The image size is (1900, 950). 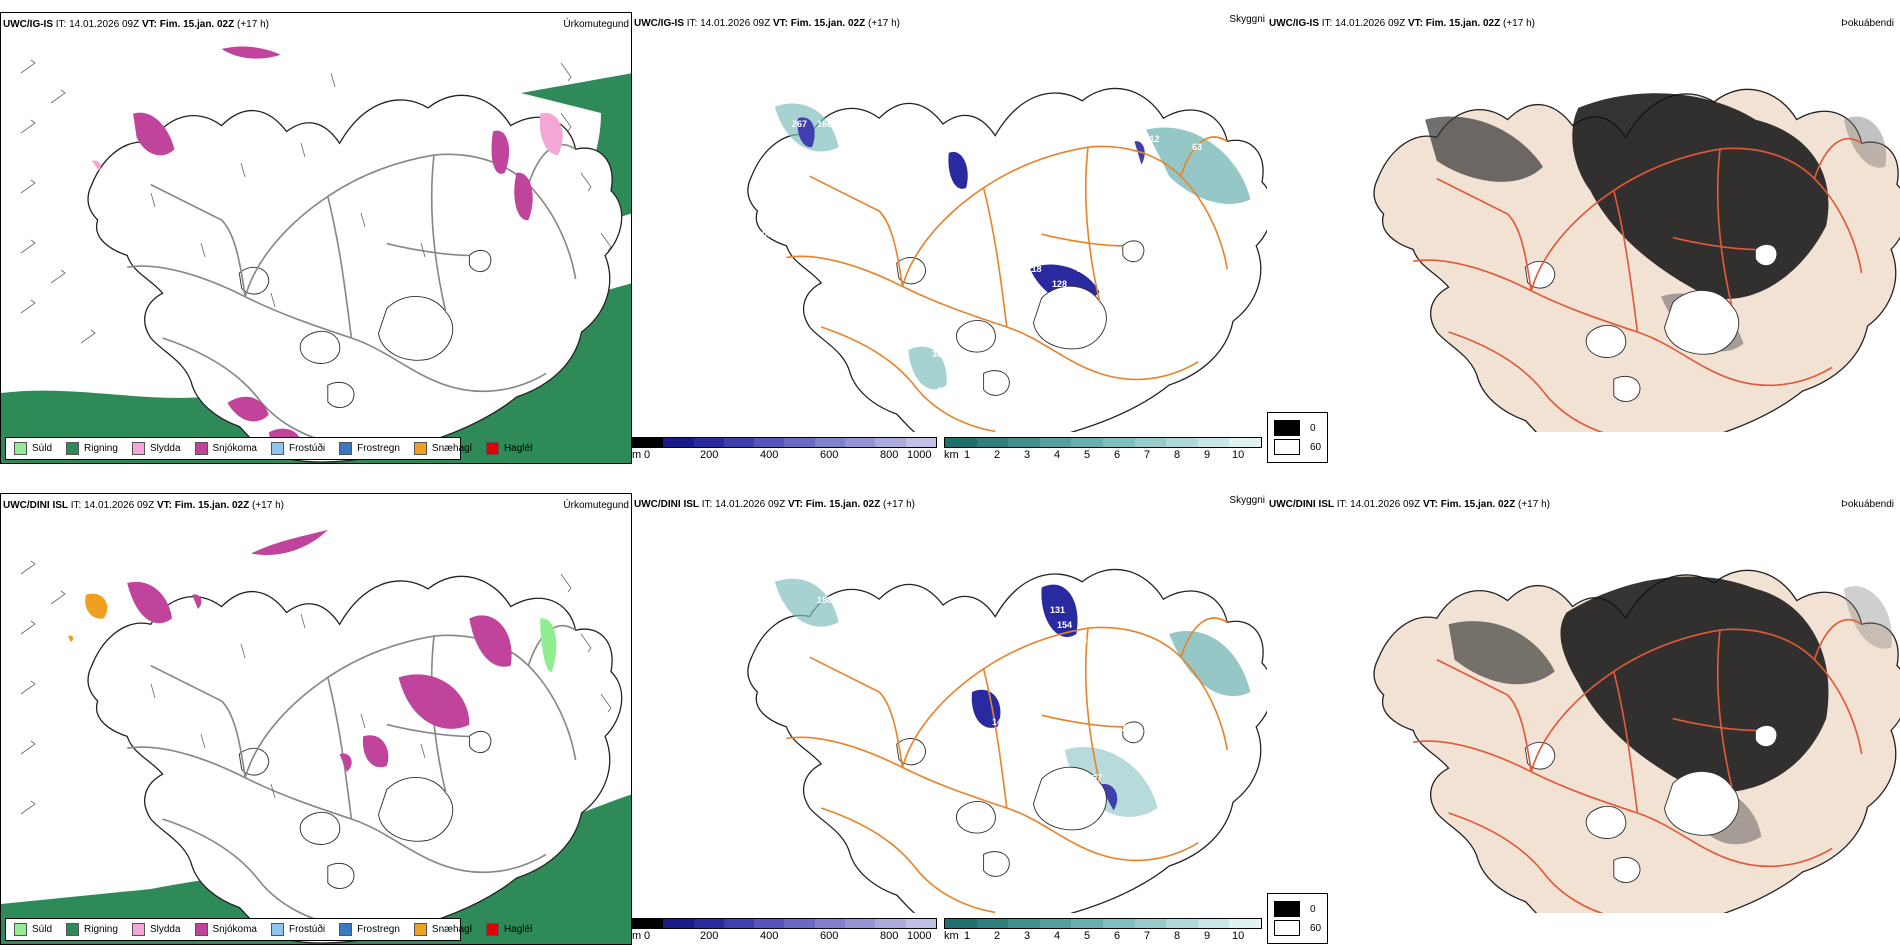 What do you see at coordinates (1179, 219) in the screenshot?
I see `vis-label: 104` at bounding box center [1179, 219].